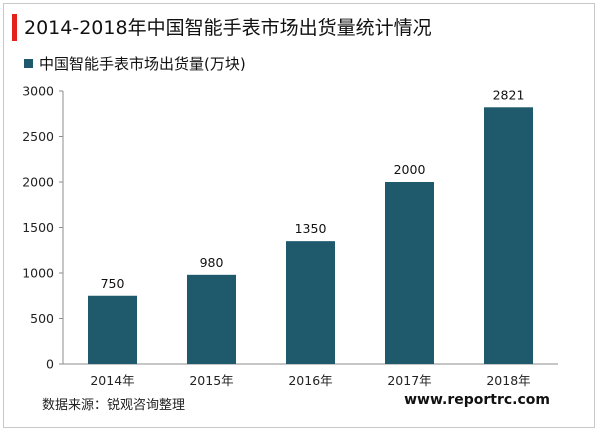  I want to click on y-tick-label: 500, so click(42, 318).